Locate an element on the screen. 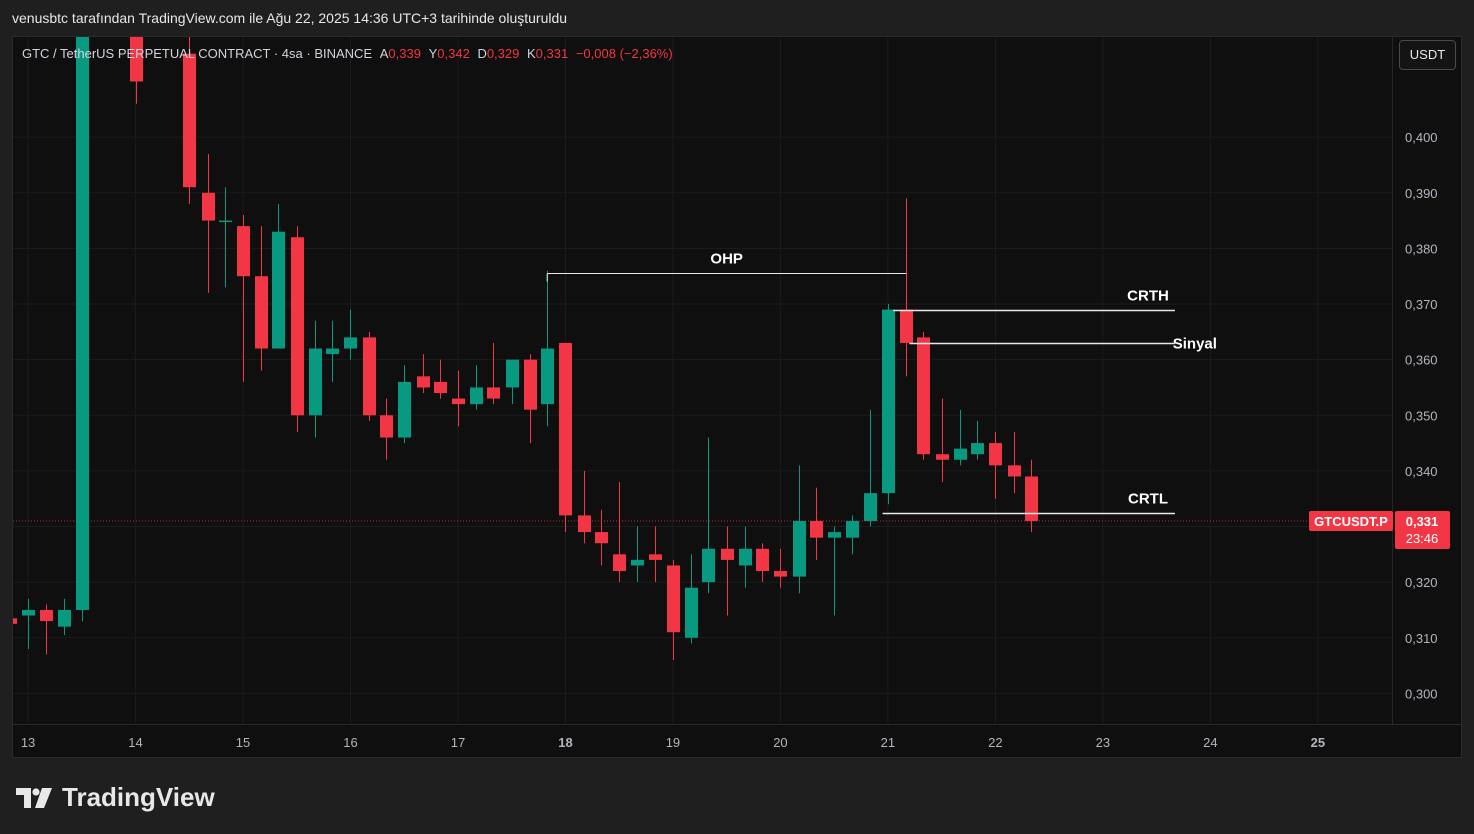 The image size is (1474, 834). x-tick-label: 25 is located at coordinates (1318, 742).